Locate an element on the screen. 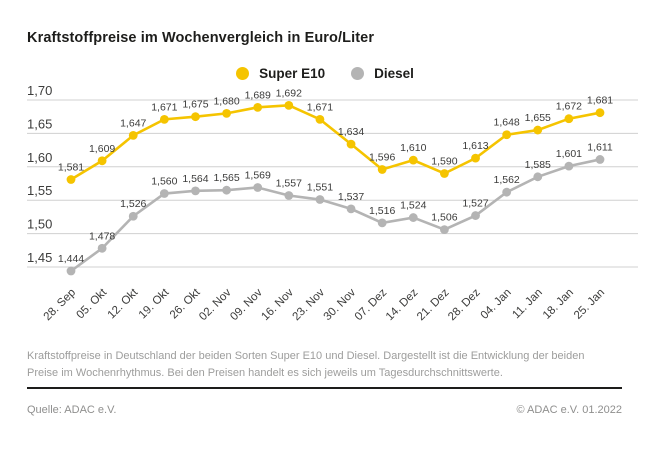 The width and height of the screenshot is (650, 456). data-label: 1,527 is located at coordinates (475, 204).